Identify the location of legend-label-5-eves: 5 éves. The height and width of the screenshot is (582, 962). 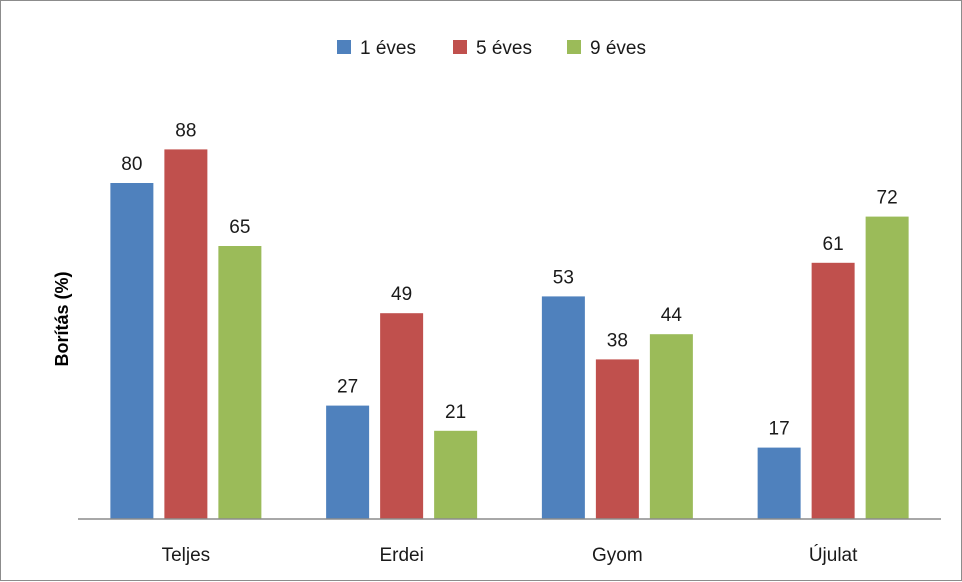
(504, 48).